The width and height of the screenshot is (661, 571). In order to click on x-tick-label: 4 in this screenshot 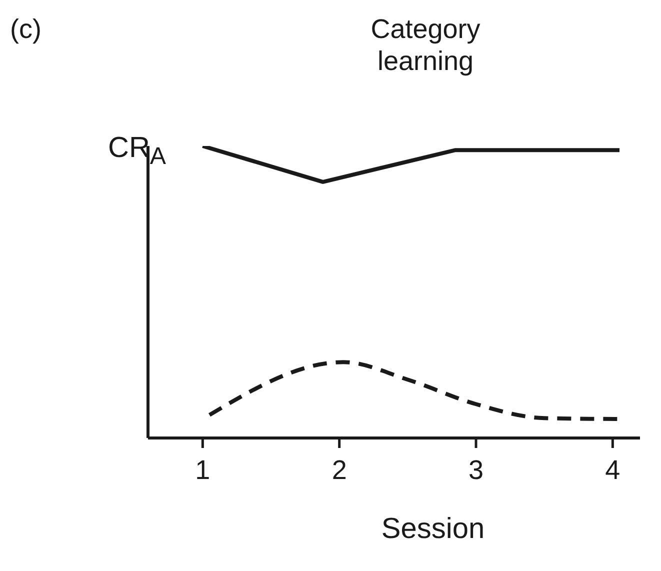, I will do `click(612, 470)`.